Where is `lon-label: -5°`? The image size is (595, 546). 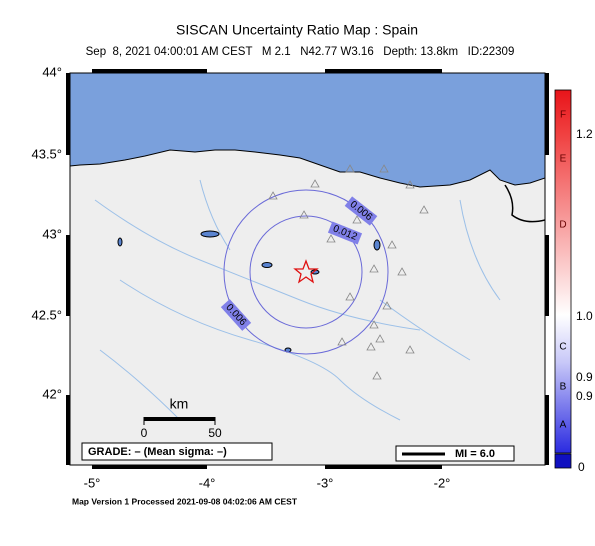 lon-label: -5° is located at coordinates (92, 482).